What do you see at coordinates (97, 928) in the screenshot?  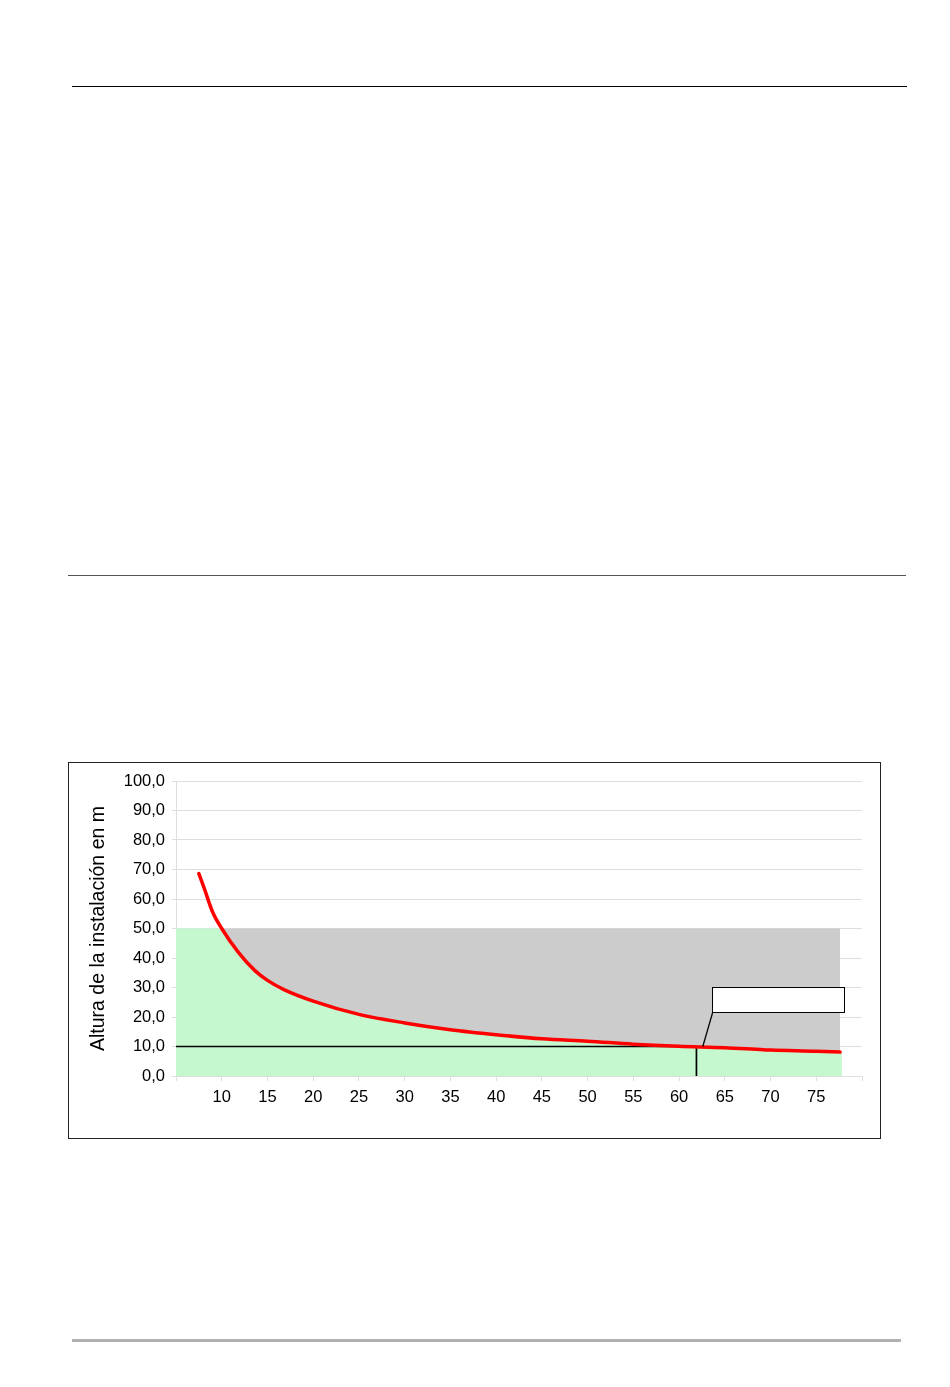 I see `y-axis-title: Altura de la instalación en m` at bounding box center [97, 928].